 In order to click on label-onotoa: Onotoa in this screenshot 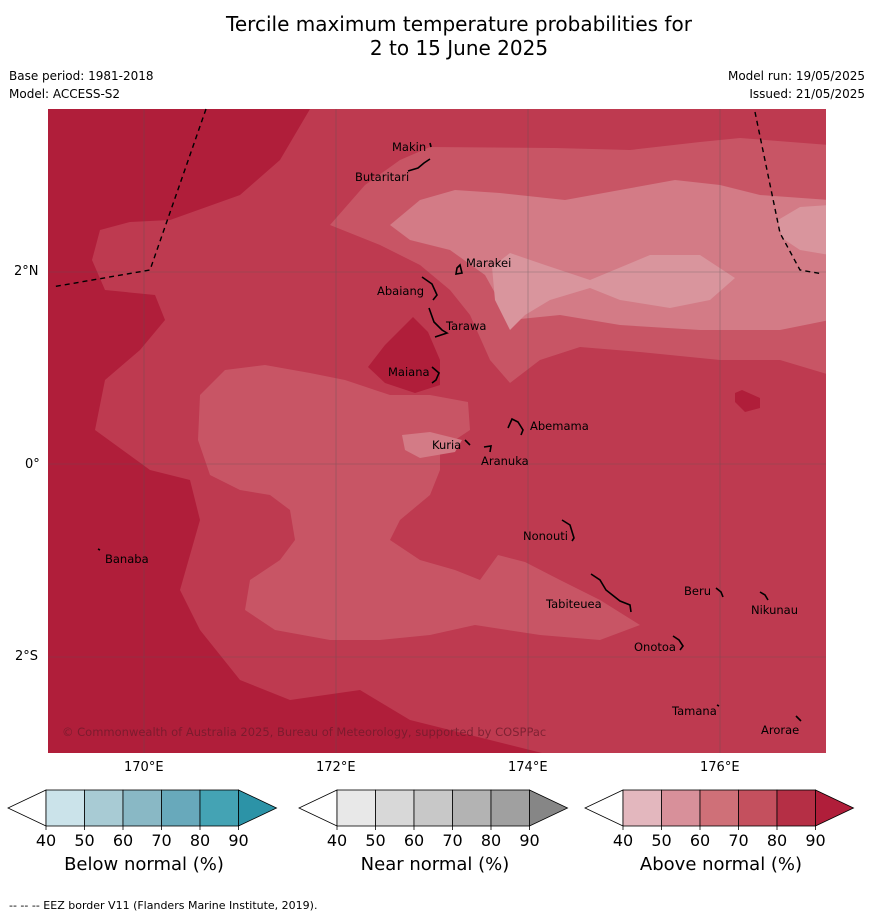, I will do `click(655, 647)`.